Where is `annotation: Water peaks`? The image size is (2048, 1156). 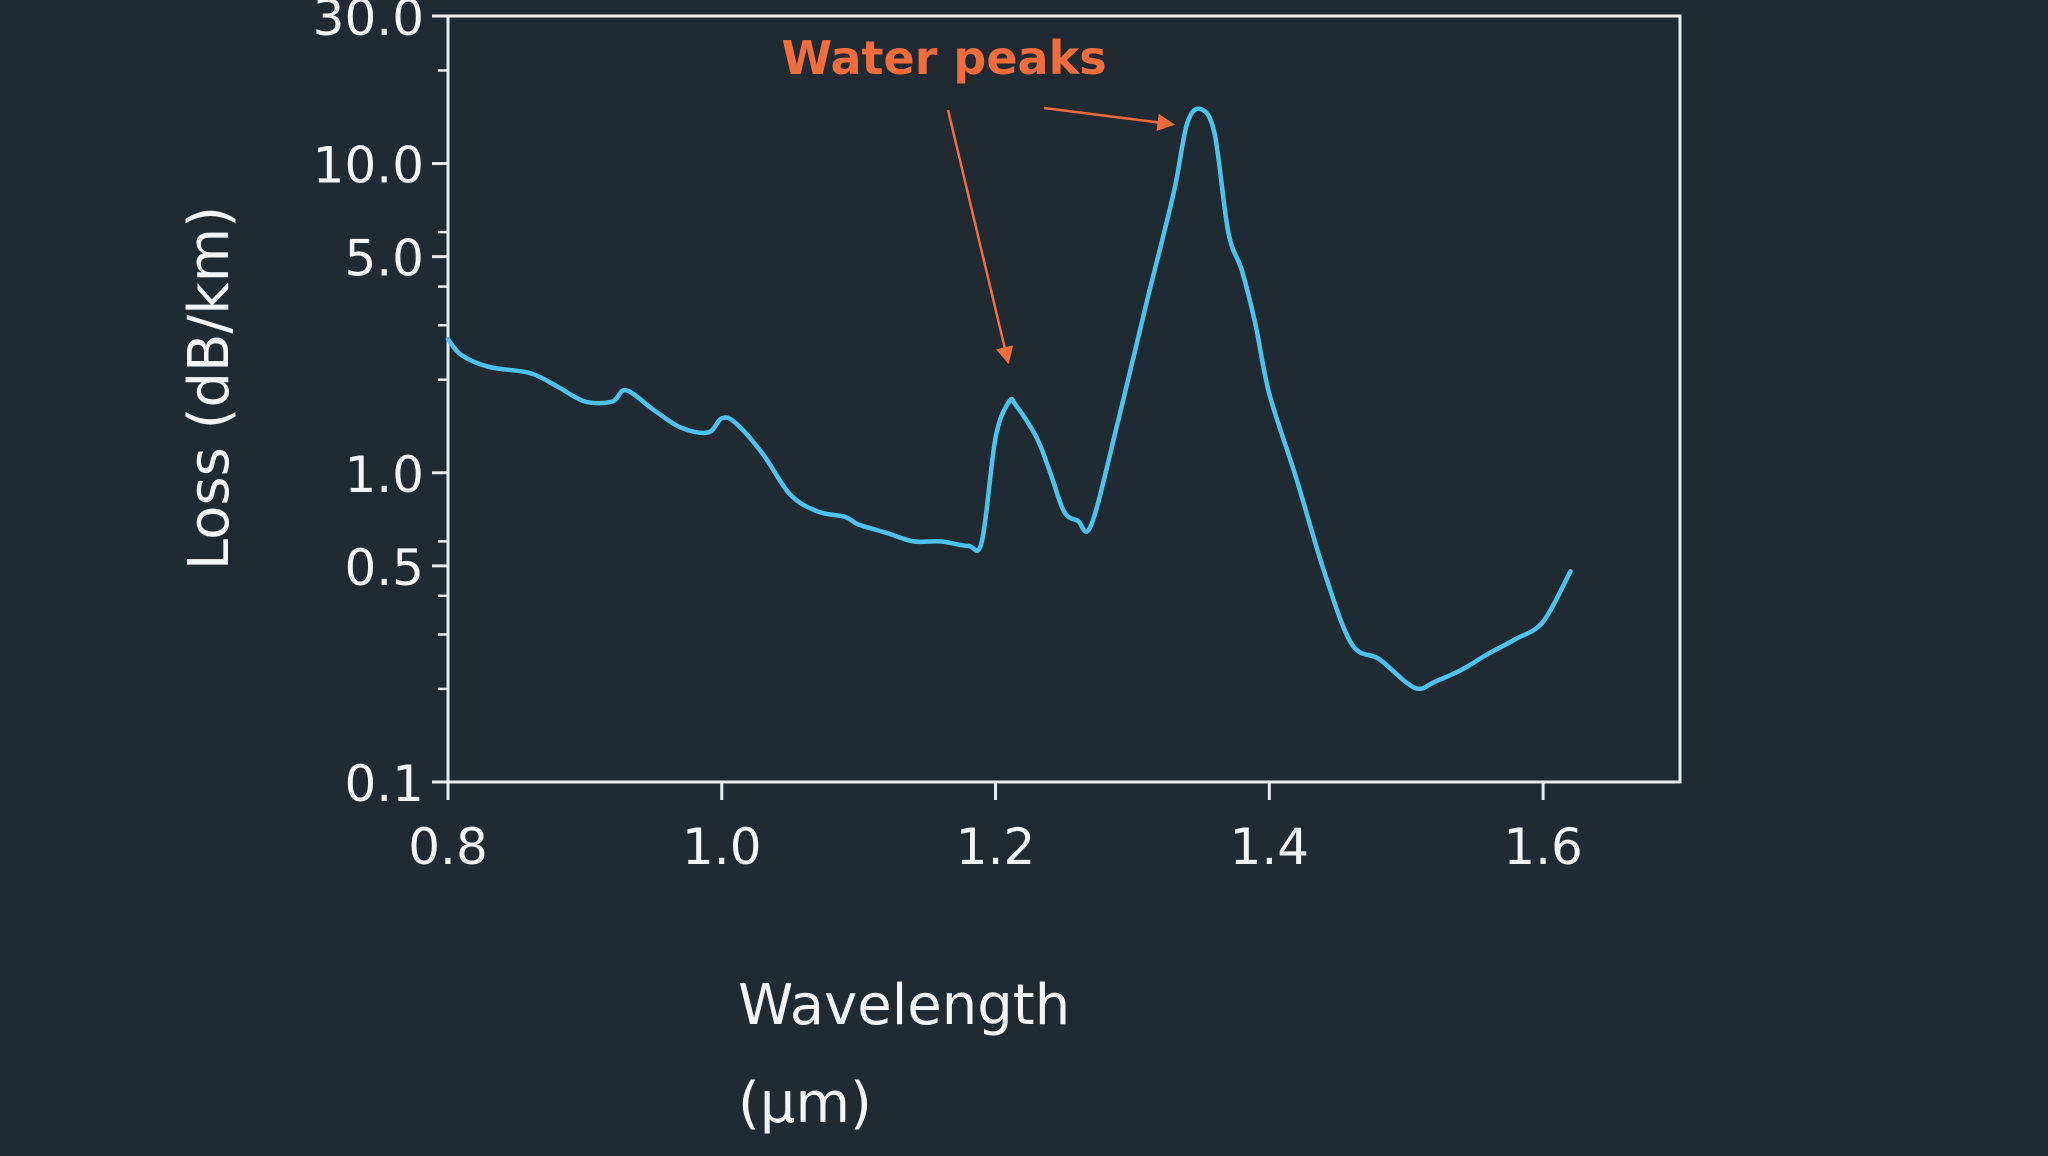 annotation: Water peaks is located at coordinates (978, 198).